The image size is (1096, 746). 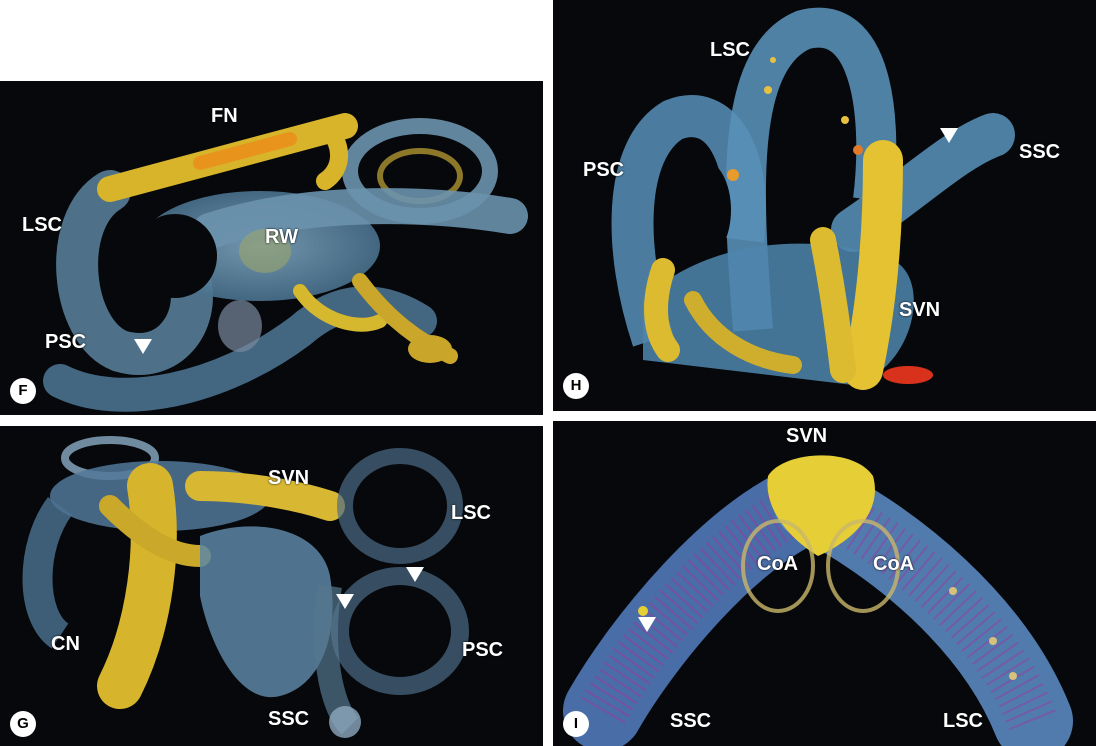 What do you see at coordinates (281, 237) in the screenshot?
I see `label-rw: RW` at bounding box center [281, 237].